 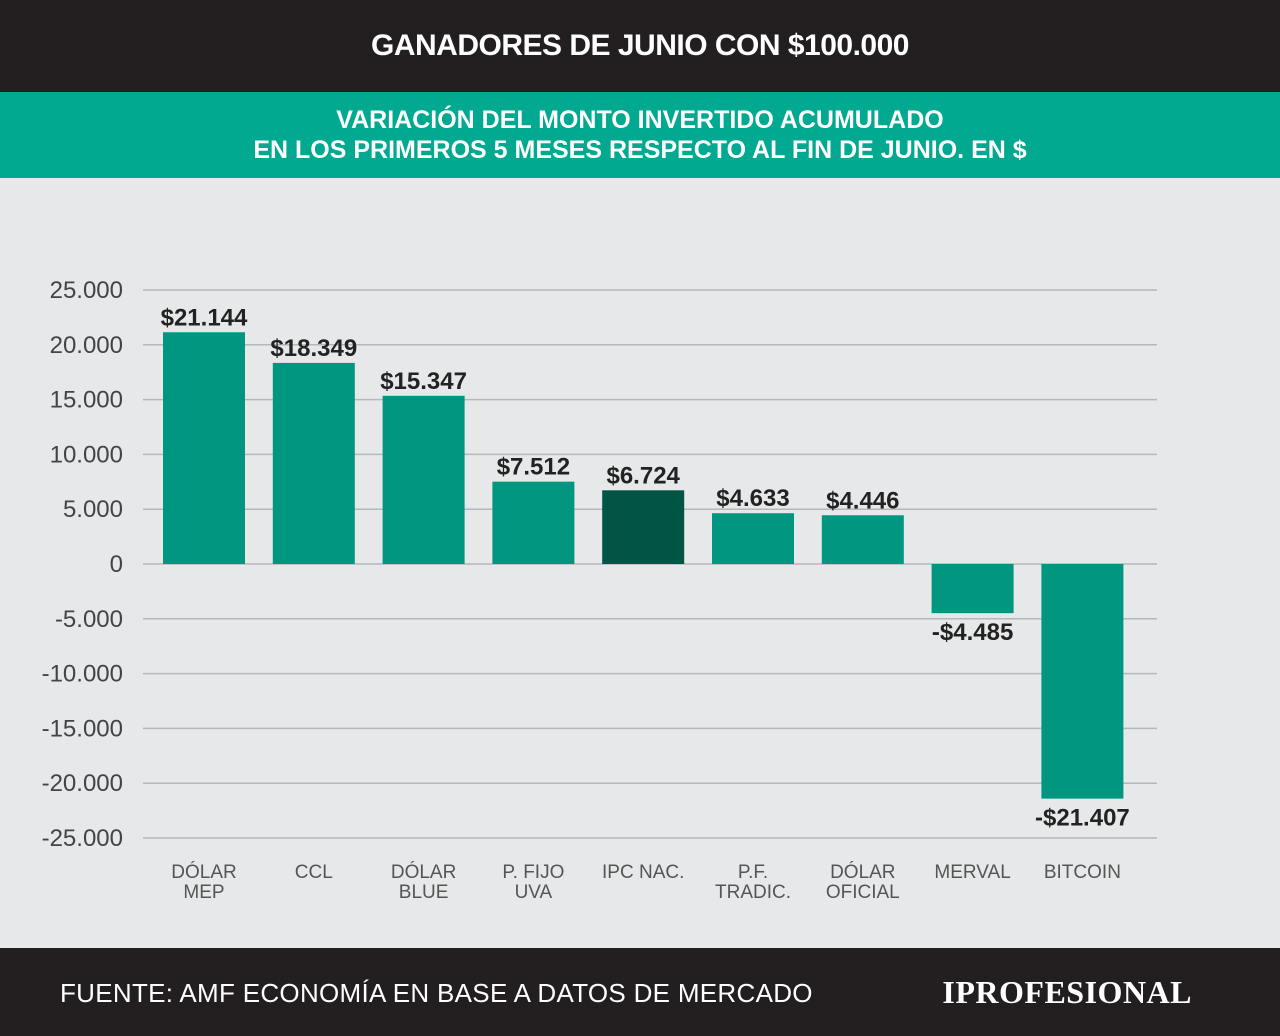 I want to click on y-tick-label: -5.000, so click(x=89, y=619).